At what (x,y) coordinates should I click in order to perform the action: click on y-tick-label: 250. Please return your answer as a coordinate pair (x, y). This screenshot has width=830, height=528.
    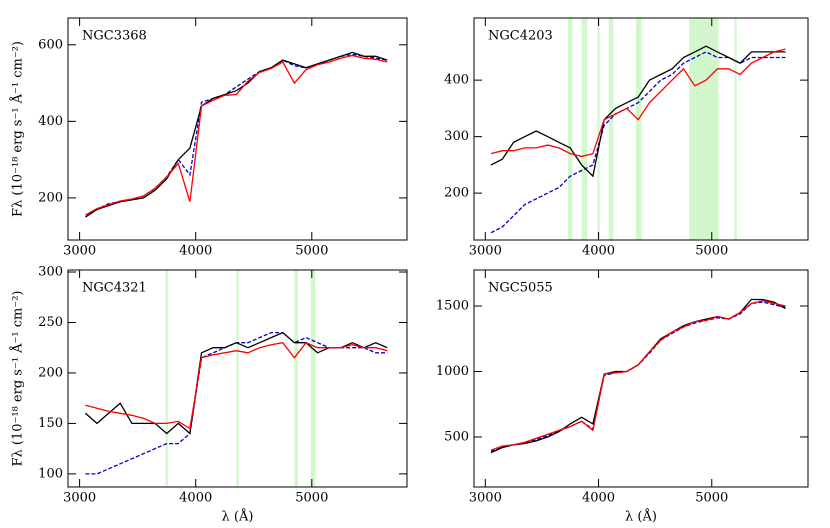
    Looking at the image, I should click on (50, 322).